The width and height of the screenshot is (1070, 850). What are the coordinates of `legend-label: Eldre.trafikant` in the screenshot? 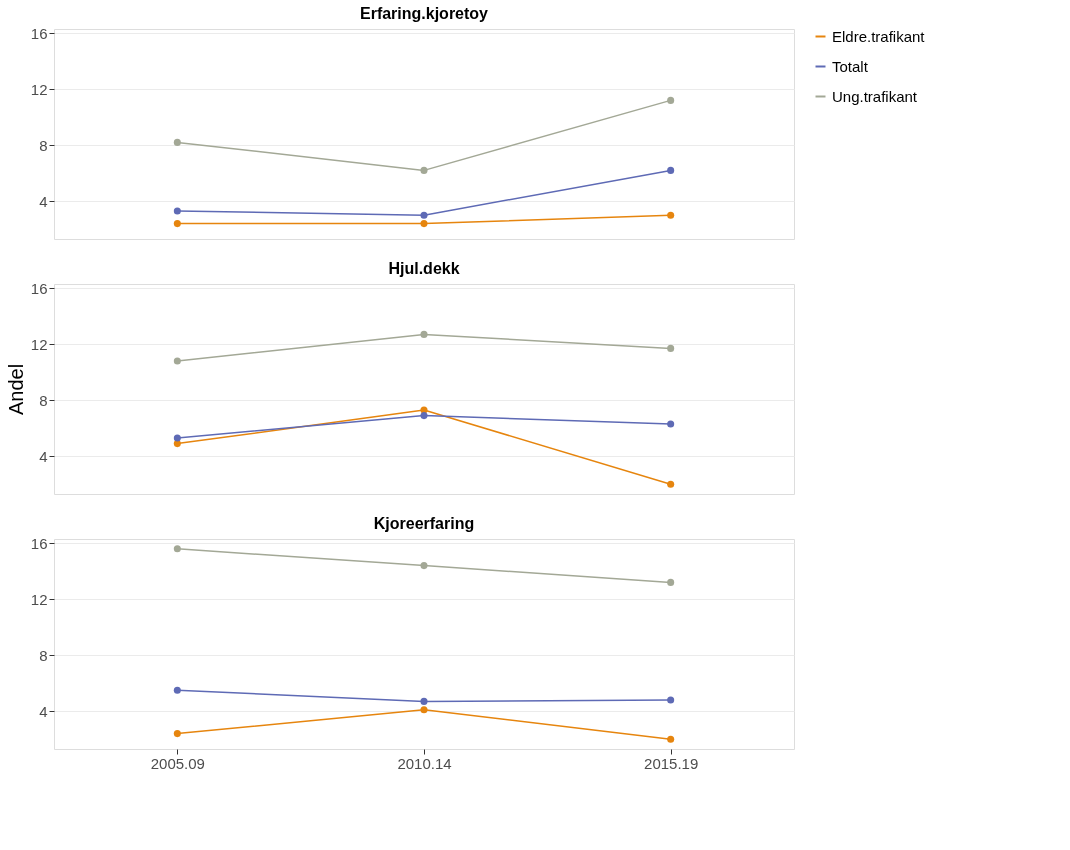 It's located at (879, 36).